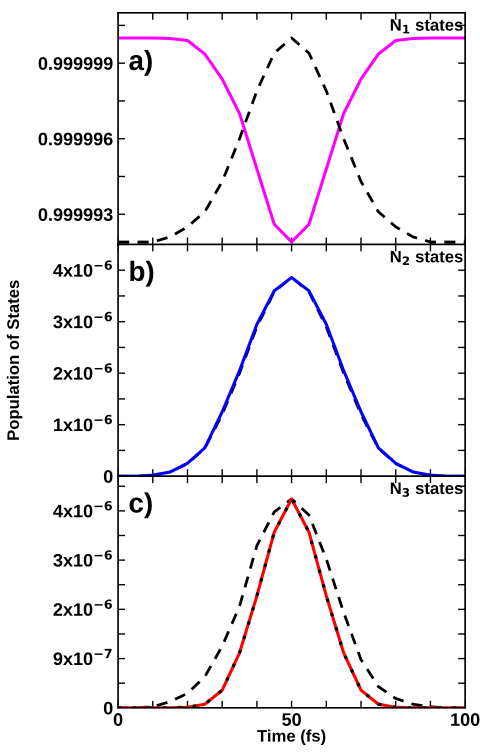  I want to click on annotation: c), so click(141, 505).